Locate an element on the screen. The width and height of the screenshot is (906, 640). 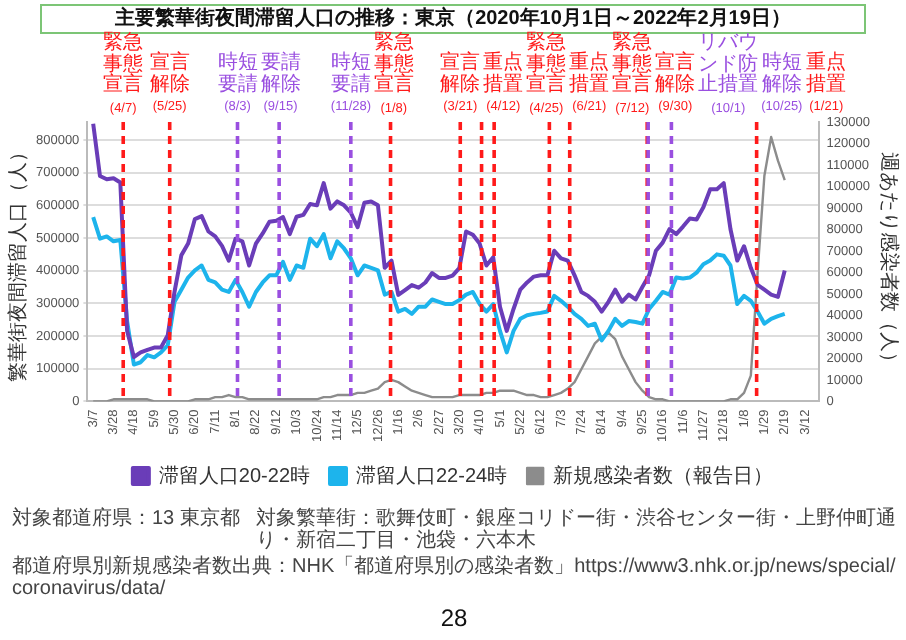
text: 対象都道府県：13 東京都 is located at coordinates (127, 519).